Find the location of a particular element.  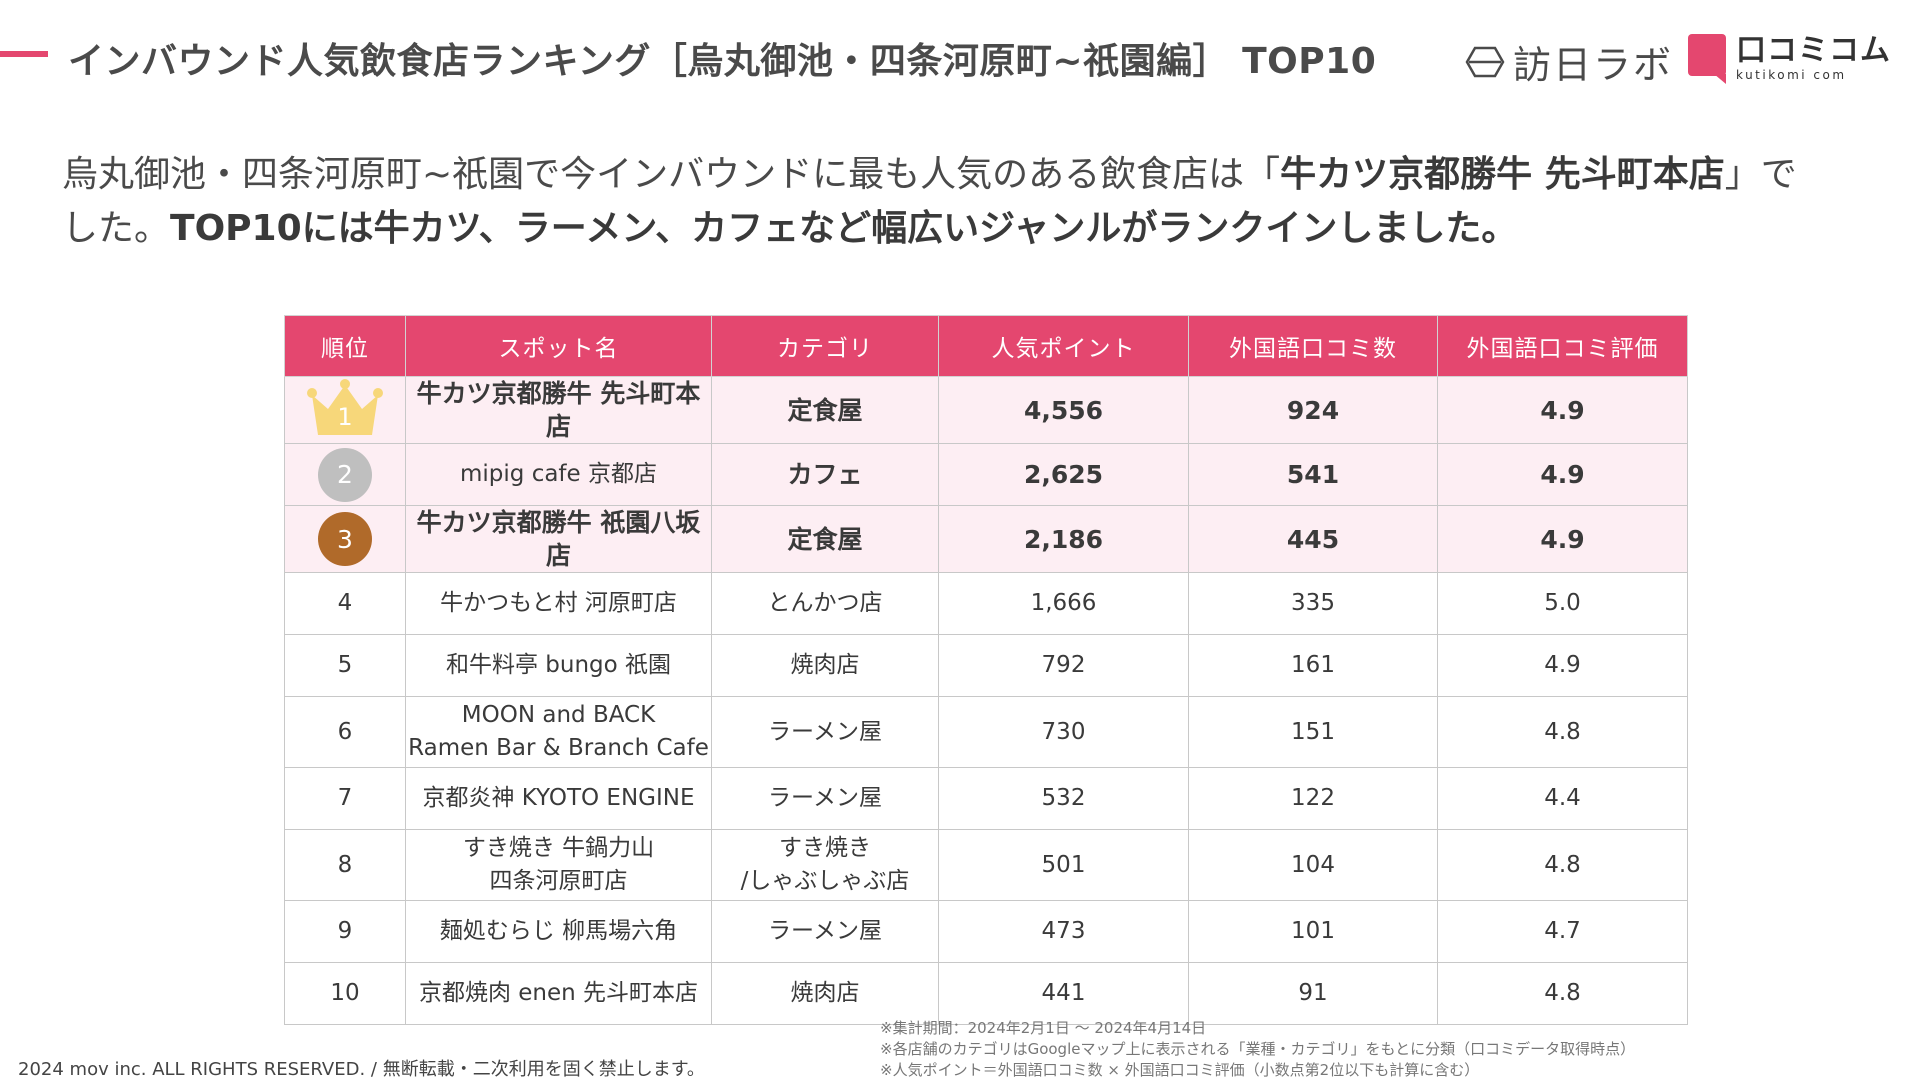

spot-name-text: mipig cafe 京都店 is located at coordinates (558, 474).